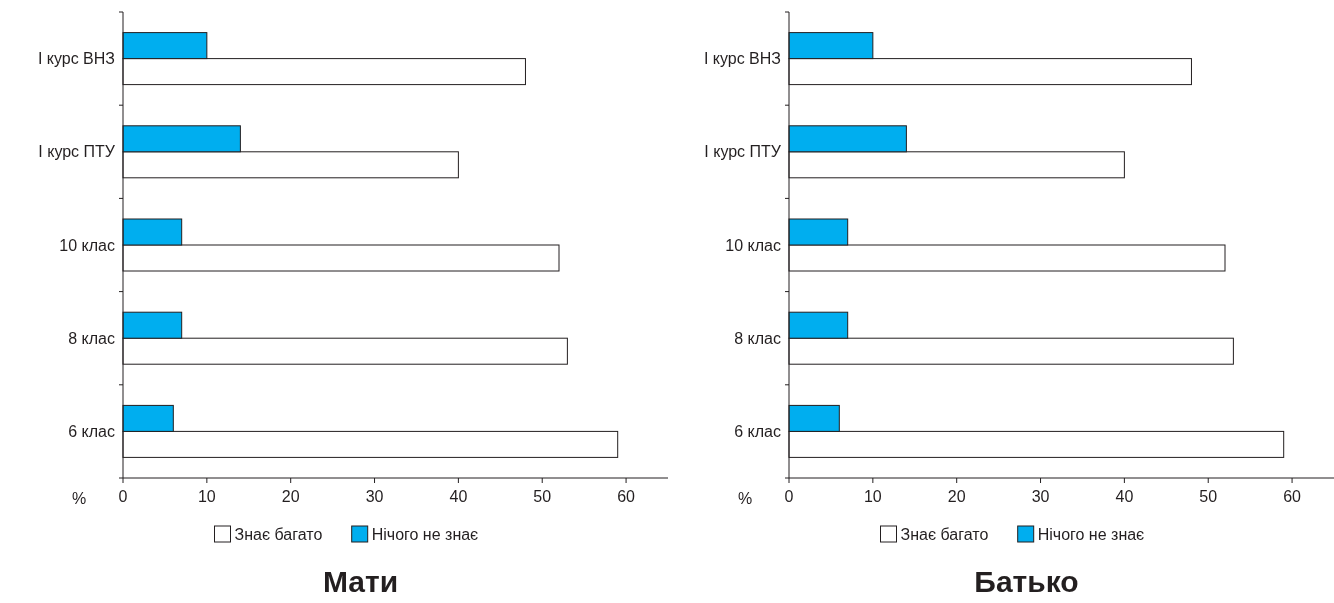 The height and width of the screenshot is (603, 1334). What do you see at coordinates (360, 581) in the screenshot?
I see `text: Мати` at bounding box center [360, 581].